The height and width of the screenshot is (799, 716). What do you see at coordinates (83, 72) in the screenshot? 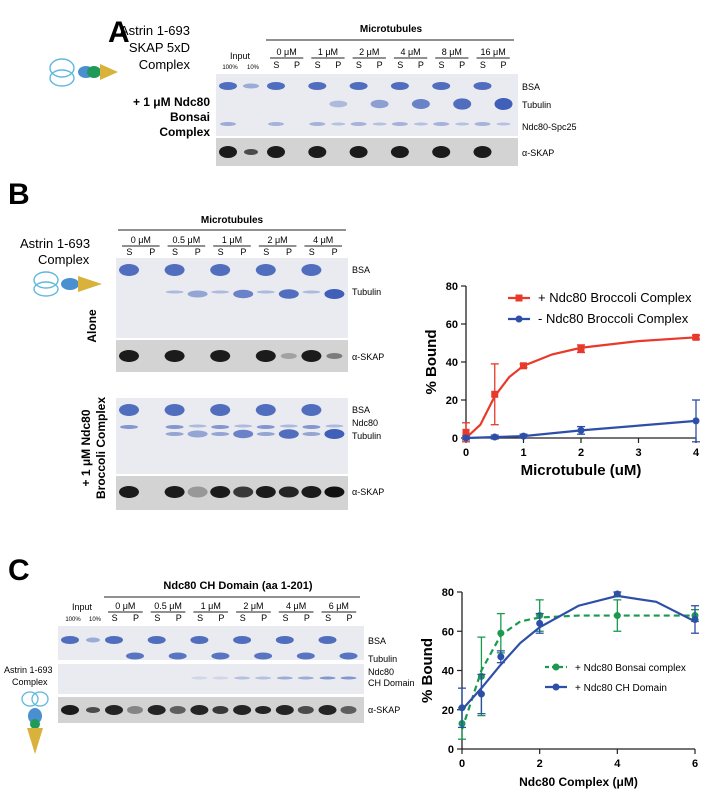
I see `astrin-skap-complex-cartoon-a` at bounding box center [83, 72].